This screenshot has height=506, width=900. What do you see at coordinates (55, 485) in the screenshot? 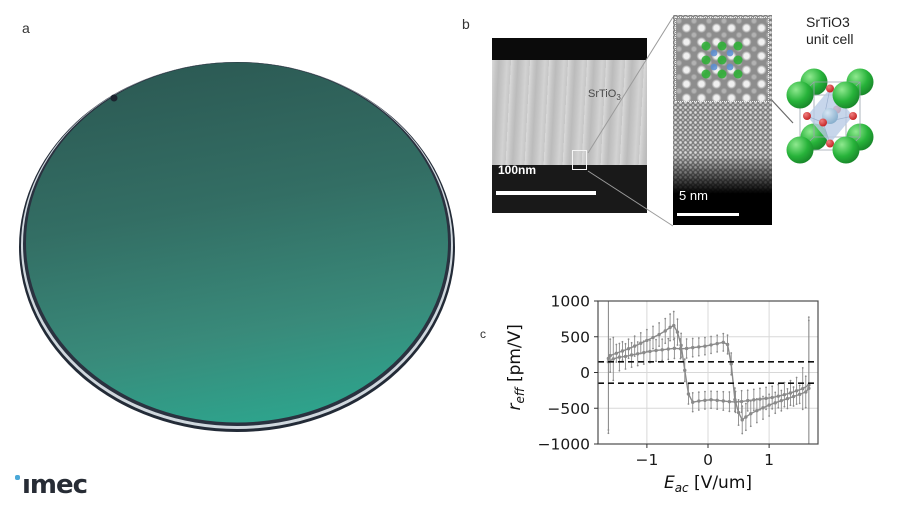
I see `imec-logo-text: ımec` at bounding box center [55, 485].